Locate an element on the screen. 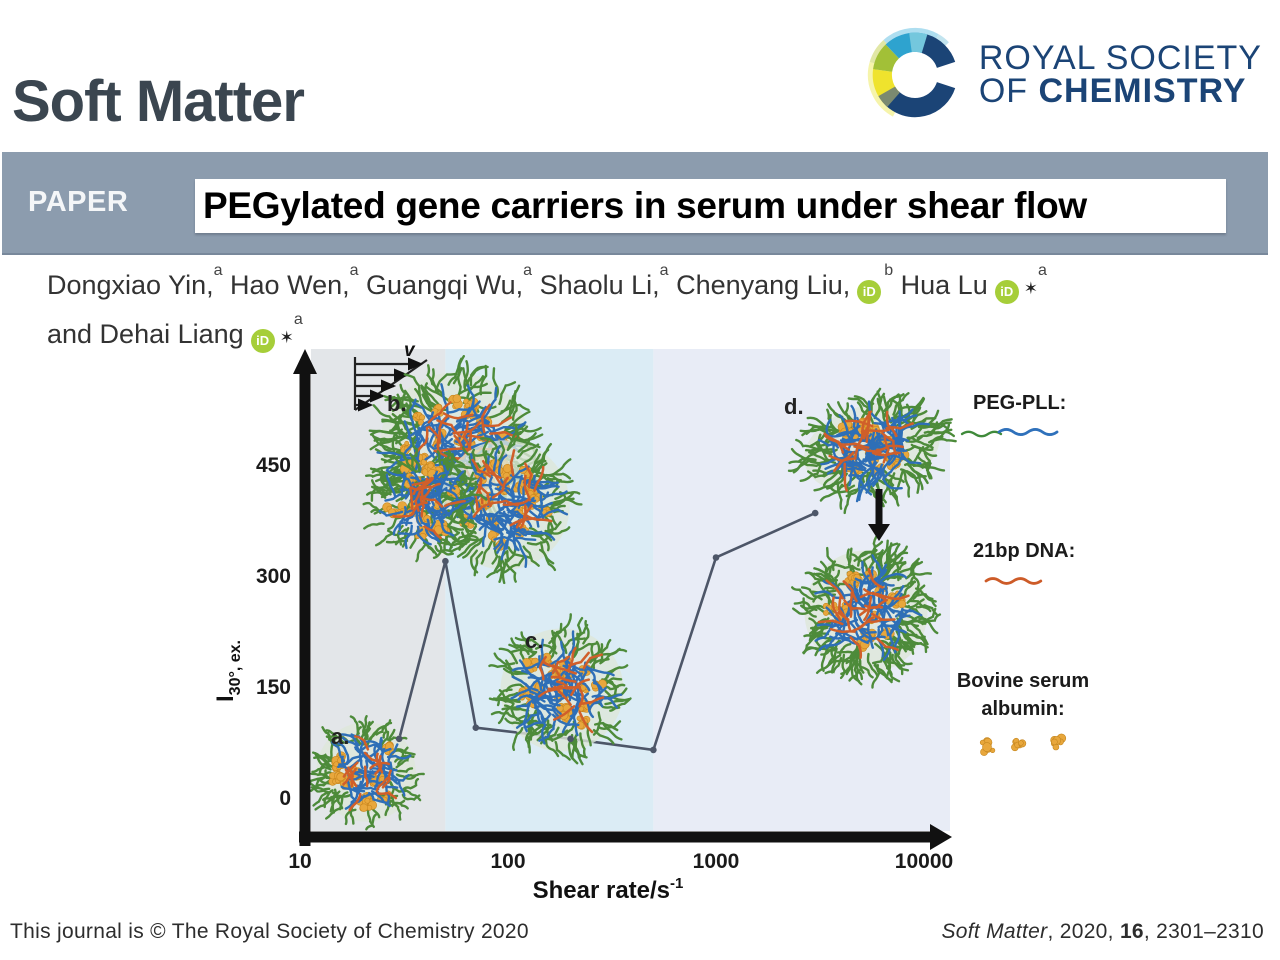  rsc-logo-line1: ROYAL SOCIETY is located at coordinates (1120, 58).